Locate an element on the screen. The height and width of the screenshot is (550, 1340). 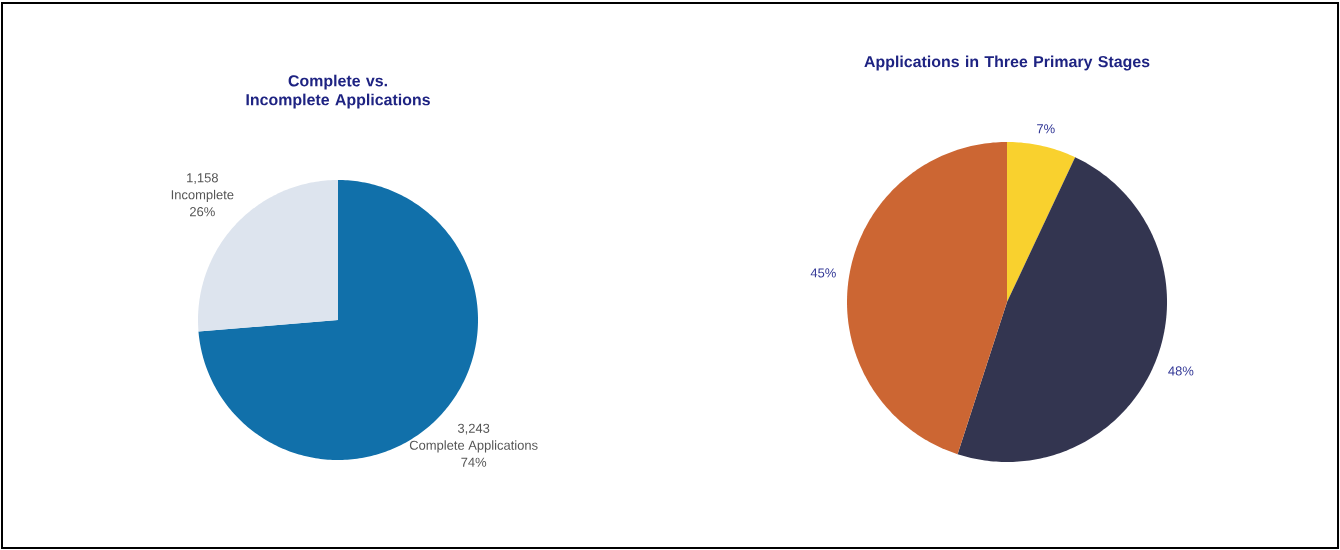
data-label: 45% is located at coordinates (823, 273).